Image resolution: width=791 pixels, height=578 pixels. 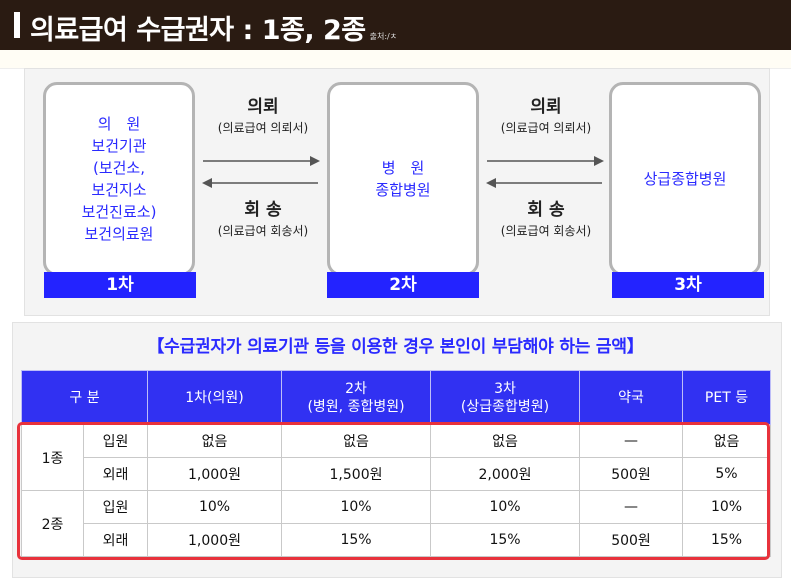 I want to click on header-tertiary-line2: (상급종합병원), so click(x=505, y=406).